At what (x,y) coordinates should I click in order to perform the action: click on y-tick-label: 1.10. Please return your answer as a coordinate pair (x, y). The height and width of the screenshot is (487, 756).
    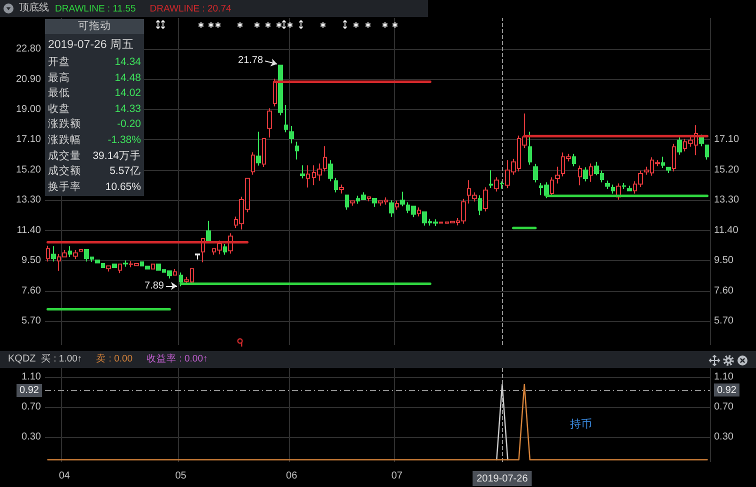
    Looking at the image, I should click on (32, 377).